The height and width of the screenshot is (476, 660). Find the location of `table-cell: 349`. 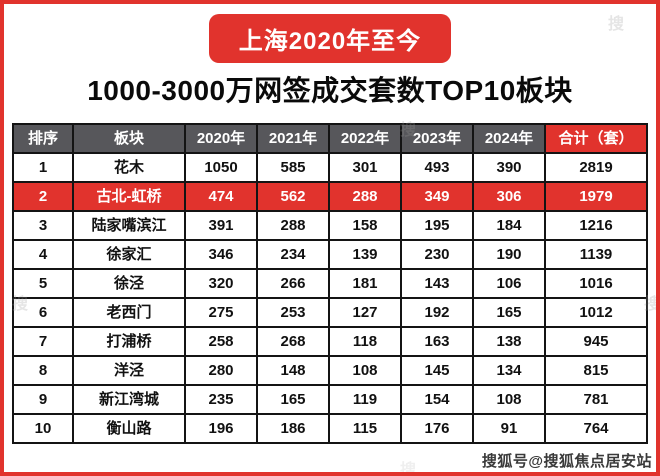

table-cell: 349 is located at coordinates (437, 196).